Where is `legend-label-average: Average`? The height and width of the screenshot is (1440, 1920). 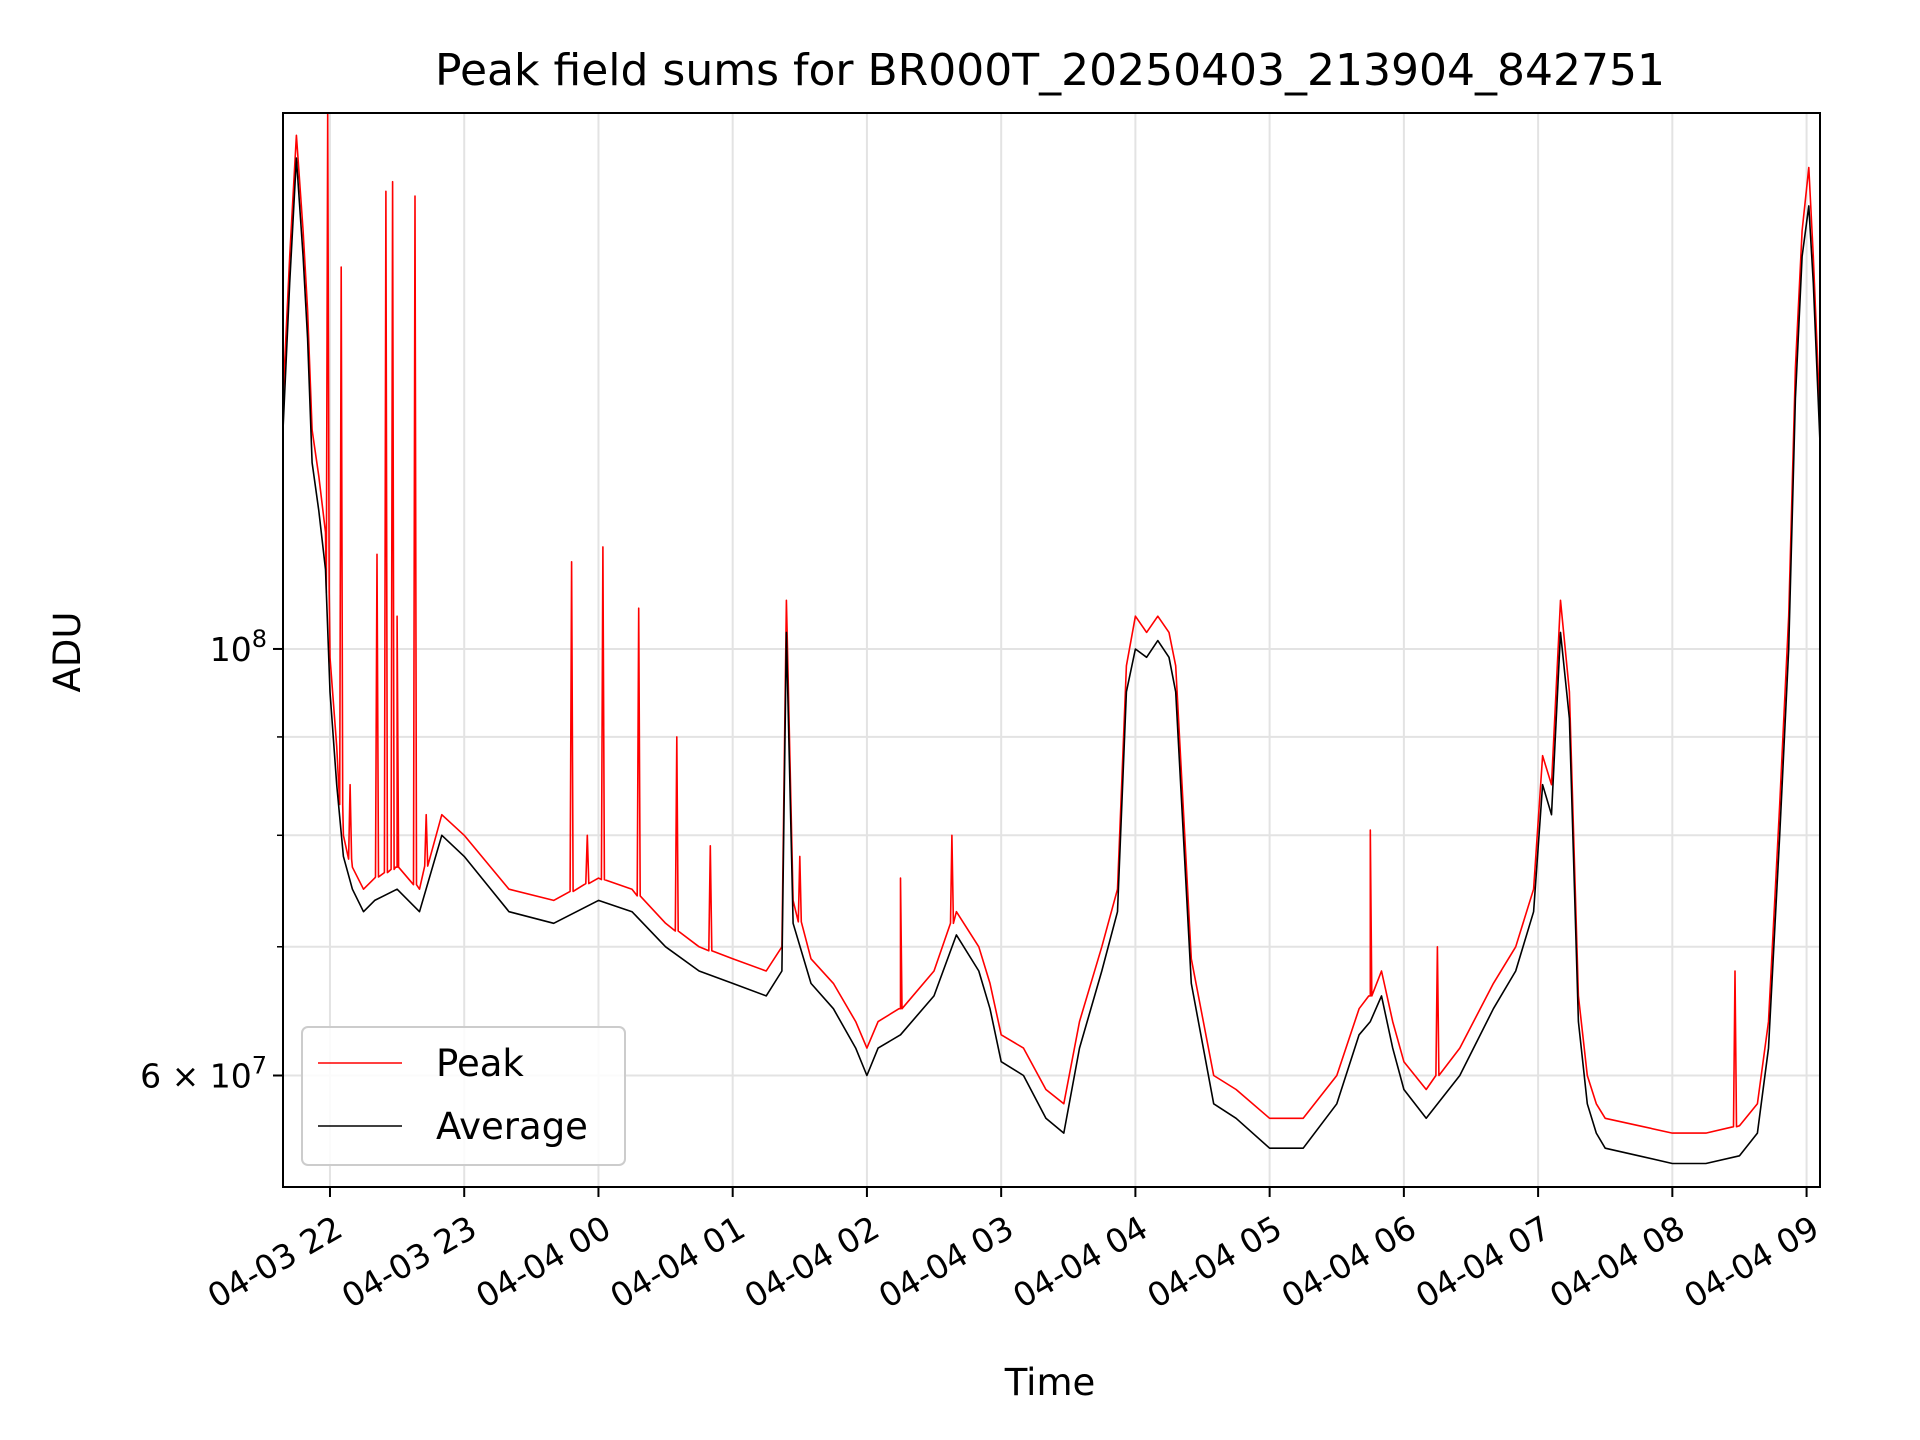
legend-label-average: Average is located at coordinates (512, 1126).